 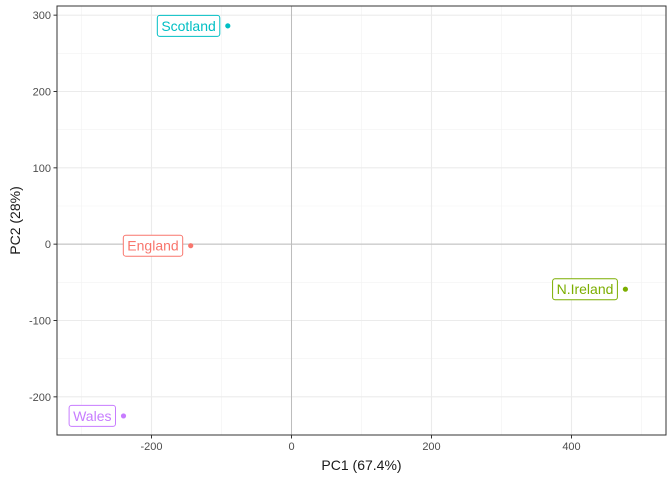 I want to click on y-axis-title: PC2 (28%), so click(x=15, y=220).